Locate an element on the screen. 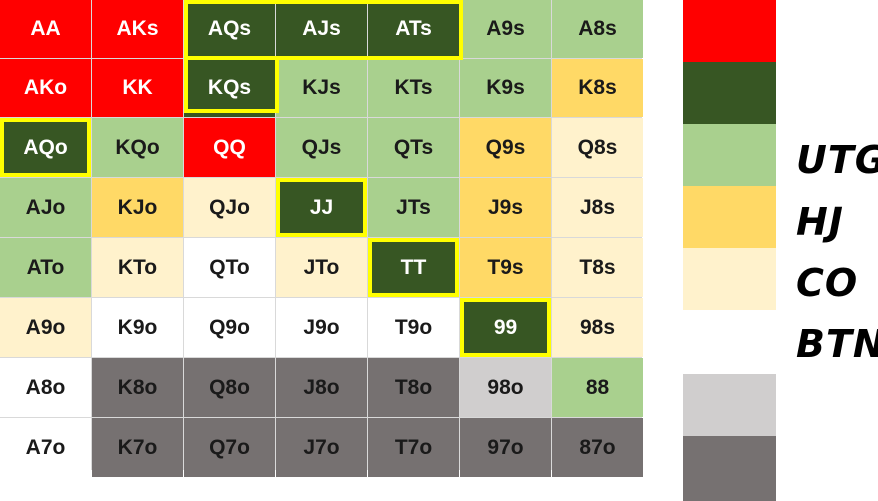 The width and height of the screenshot is (878, 501). hand-cell: KJo is located at coordinates (137, 207).